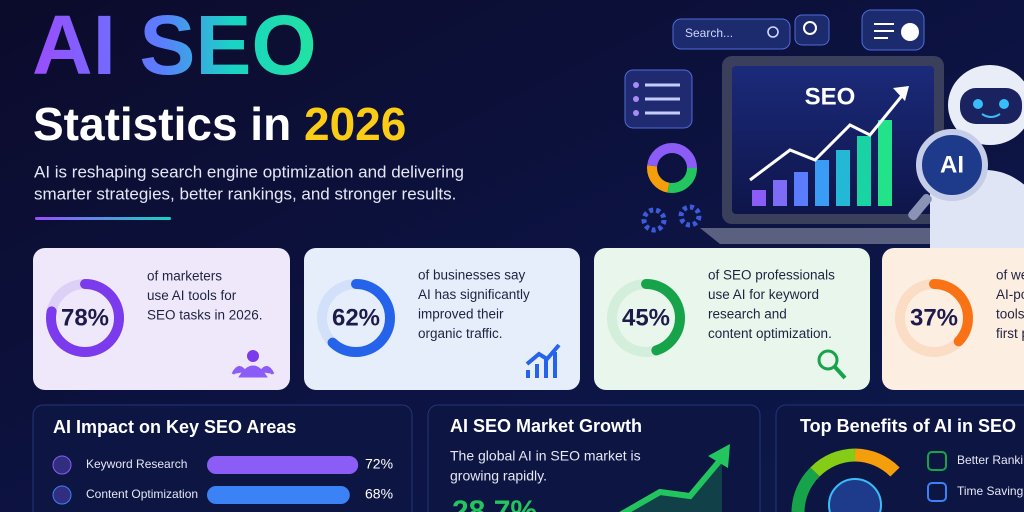 The width and height of the screenshot is (1024, 512). What do you see at coordinates (543, 360) in the screenshot?
I see `chart-icon` at bounding box center [543, 360].